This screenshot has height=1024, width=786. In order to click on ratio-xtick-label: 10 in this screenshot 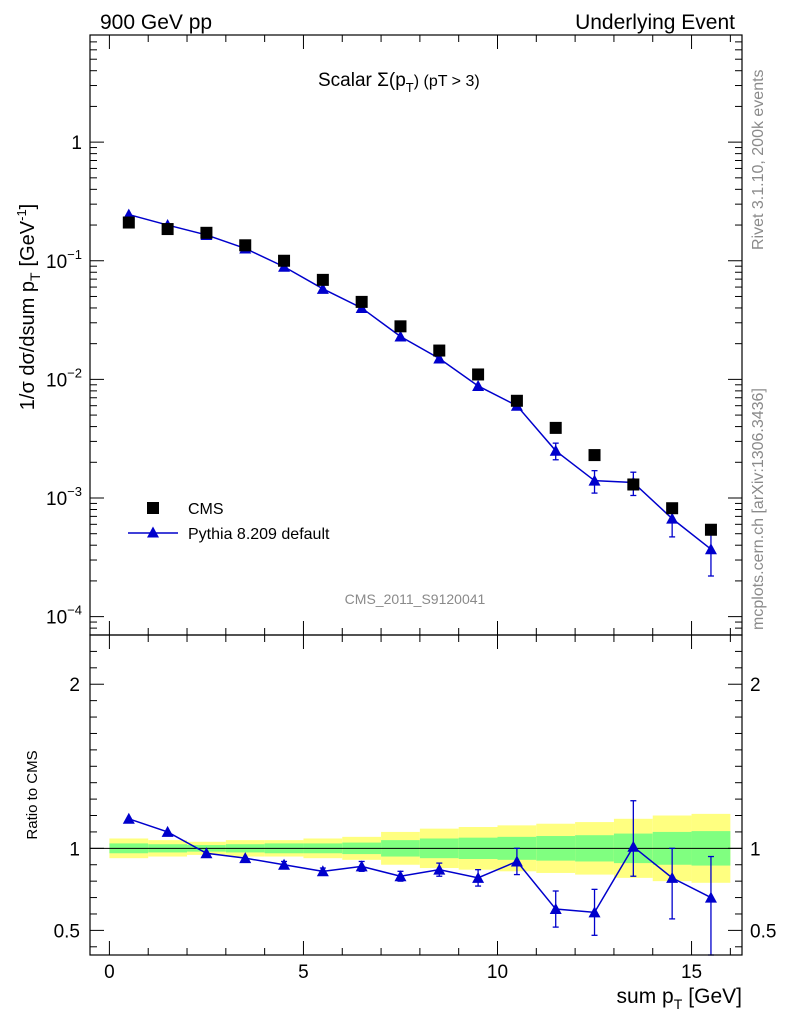, I will do `click(497, 972)`.